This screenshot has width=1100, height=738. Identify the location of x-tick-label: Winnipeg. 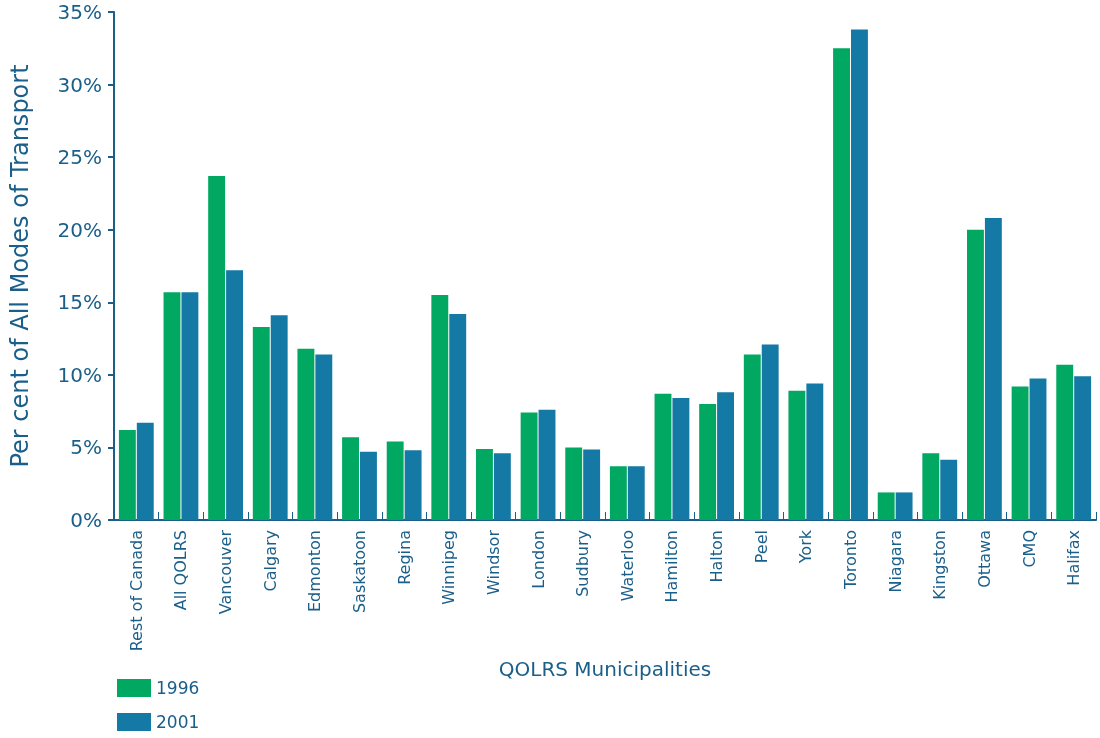
(449, 567).